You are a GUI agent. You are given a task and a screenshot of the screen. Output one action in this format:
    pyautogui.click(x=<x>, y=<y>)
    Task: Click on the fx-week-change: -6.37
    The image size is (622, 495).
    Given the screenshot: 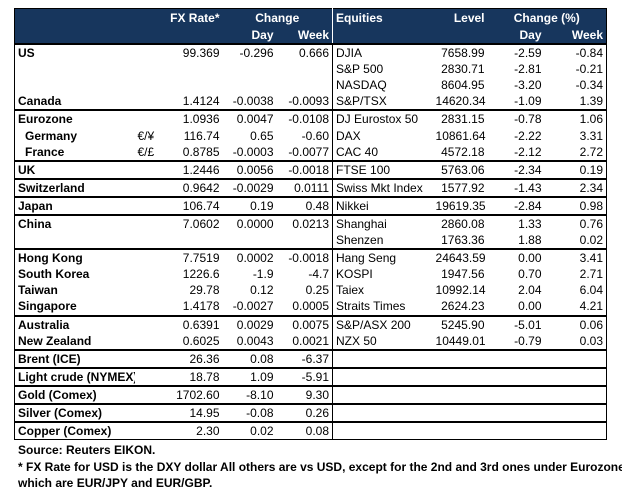 What is the action you would take?
    pyautogui.click(x=305, y=358)
    